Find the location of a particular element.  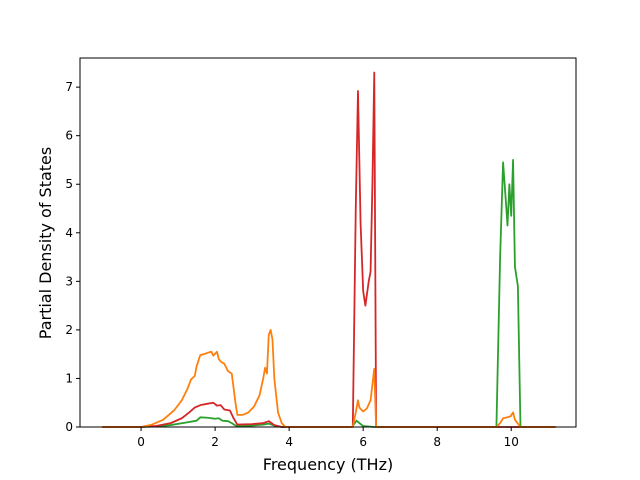

x-tick-label: 6 is located at coordinates (363, 442).